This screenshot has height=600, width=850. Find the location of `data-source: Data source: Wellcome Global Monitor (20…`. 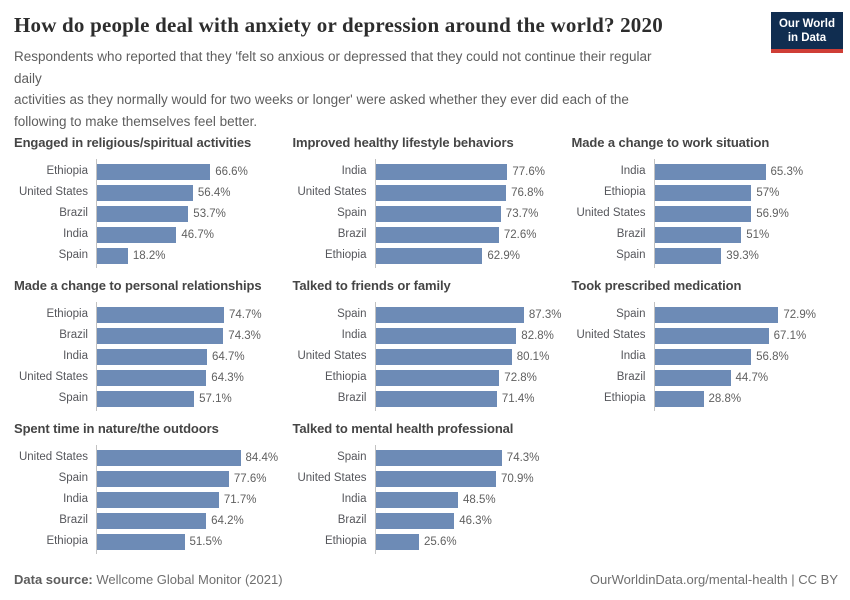

data-source: Data source: Wellcome Global Monitor (20… is located at coordinates (148, 579).